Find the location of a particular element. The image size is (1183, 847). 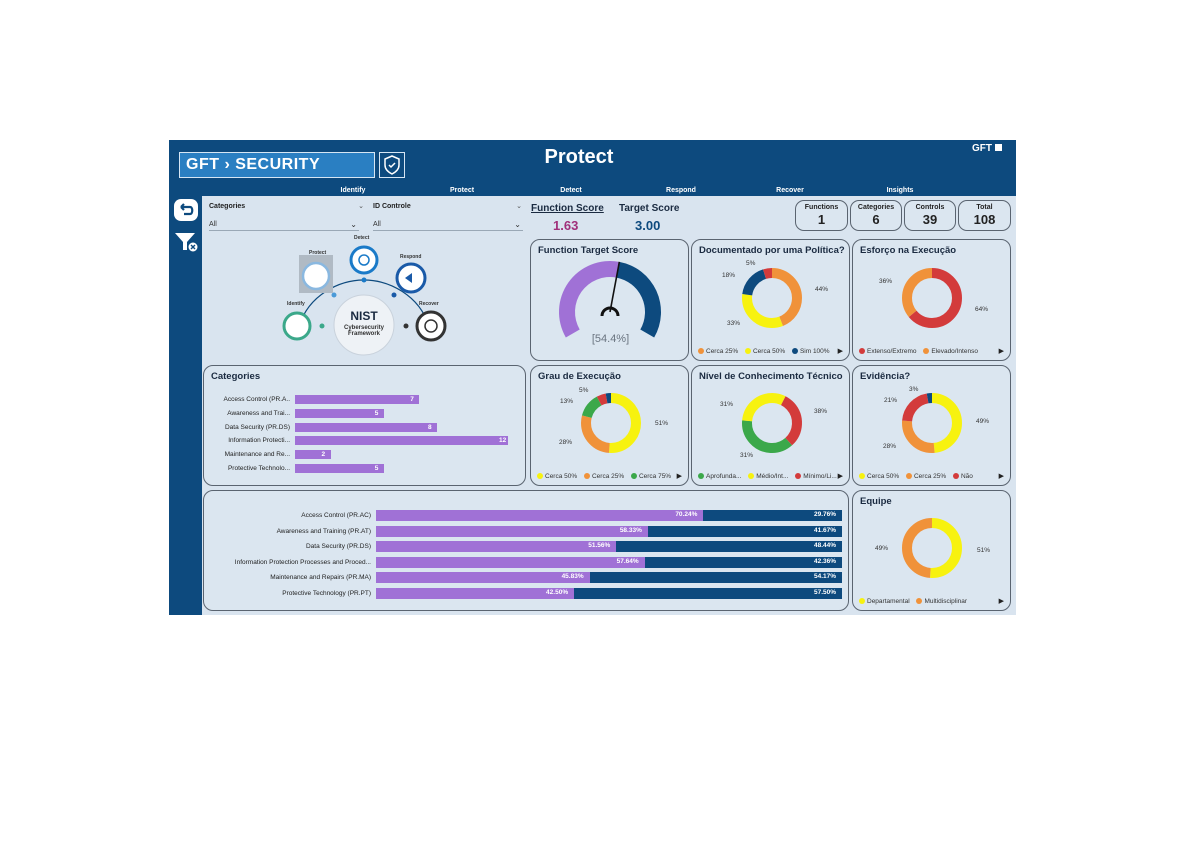

id-controle-filter-chevron-icon: ⌄ is located at coordinates (519, 206).